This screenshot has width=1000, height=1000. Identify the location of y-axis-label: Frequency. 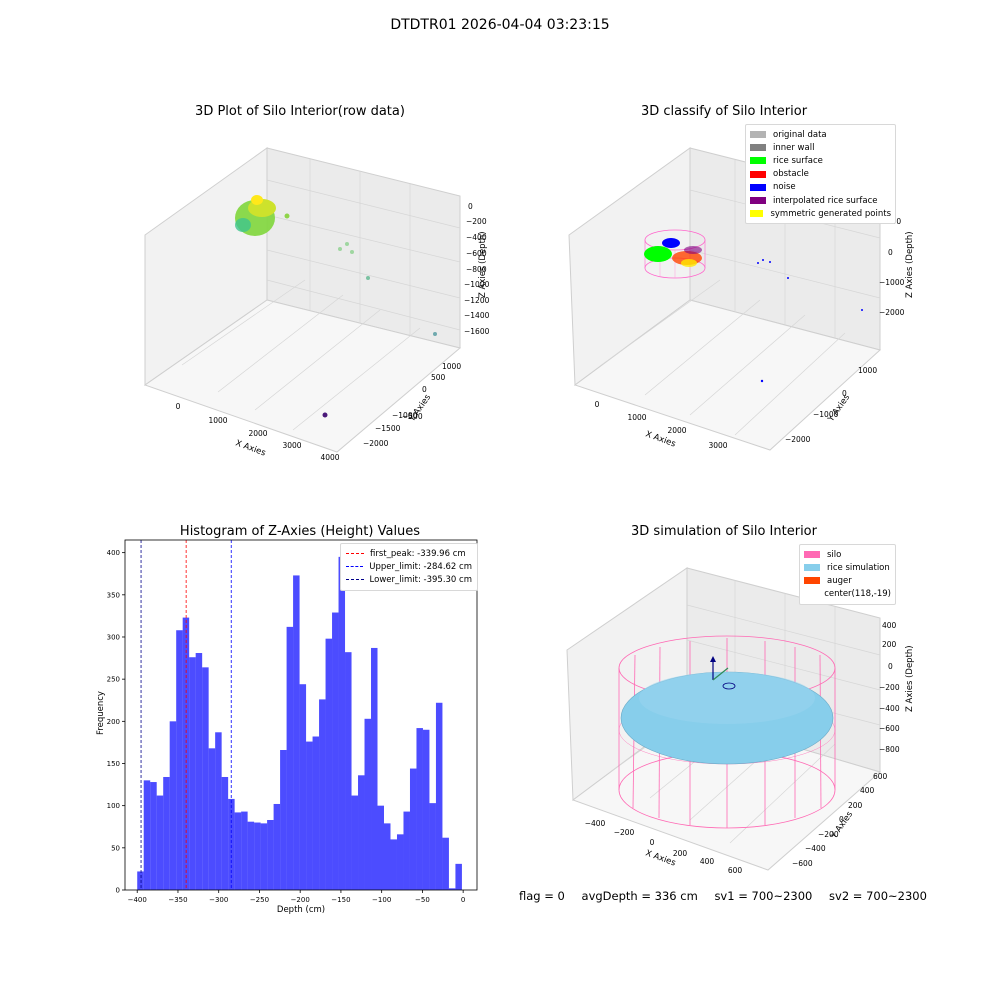
(101, 713).